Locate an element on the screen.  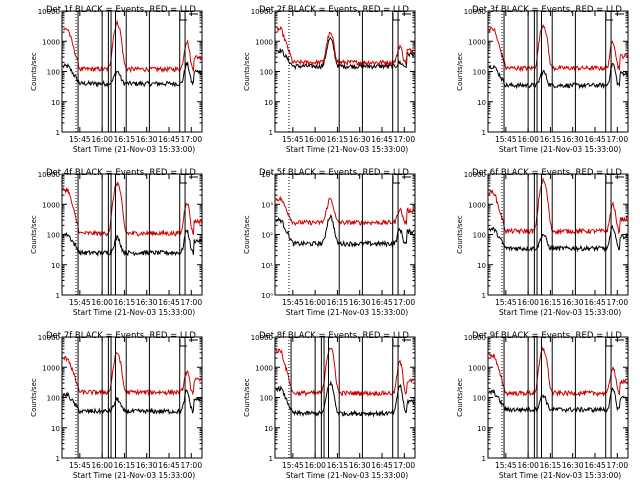
y-tick-label: 10⁰ is located at coordinates (267, 296).